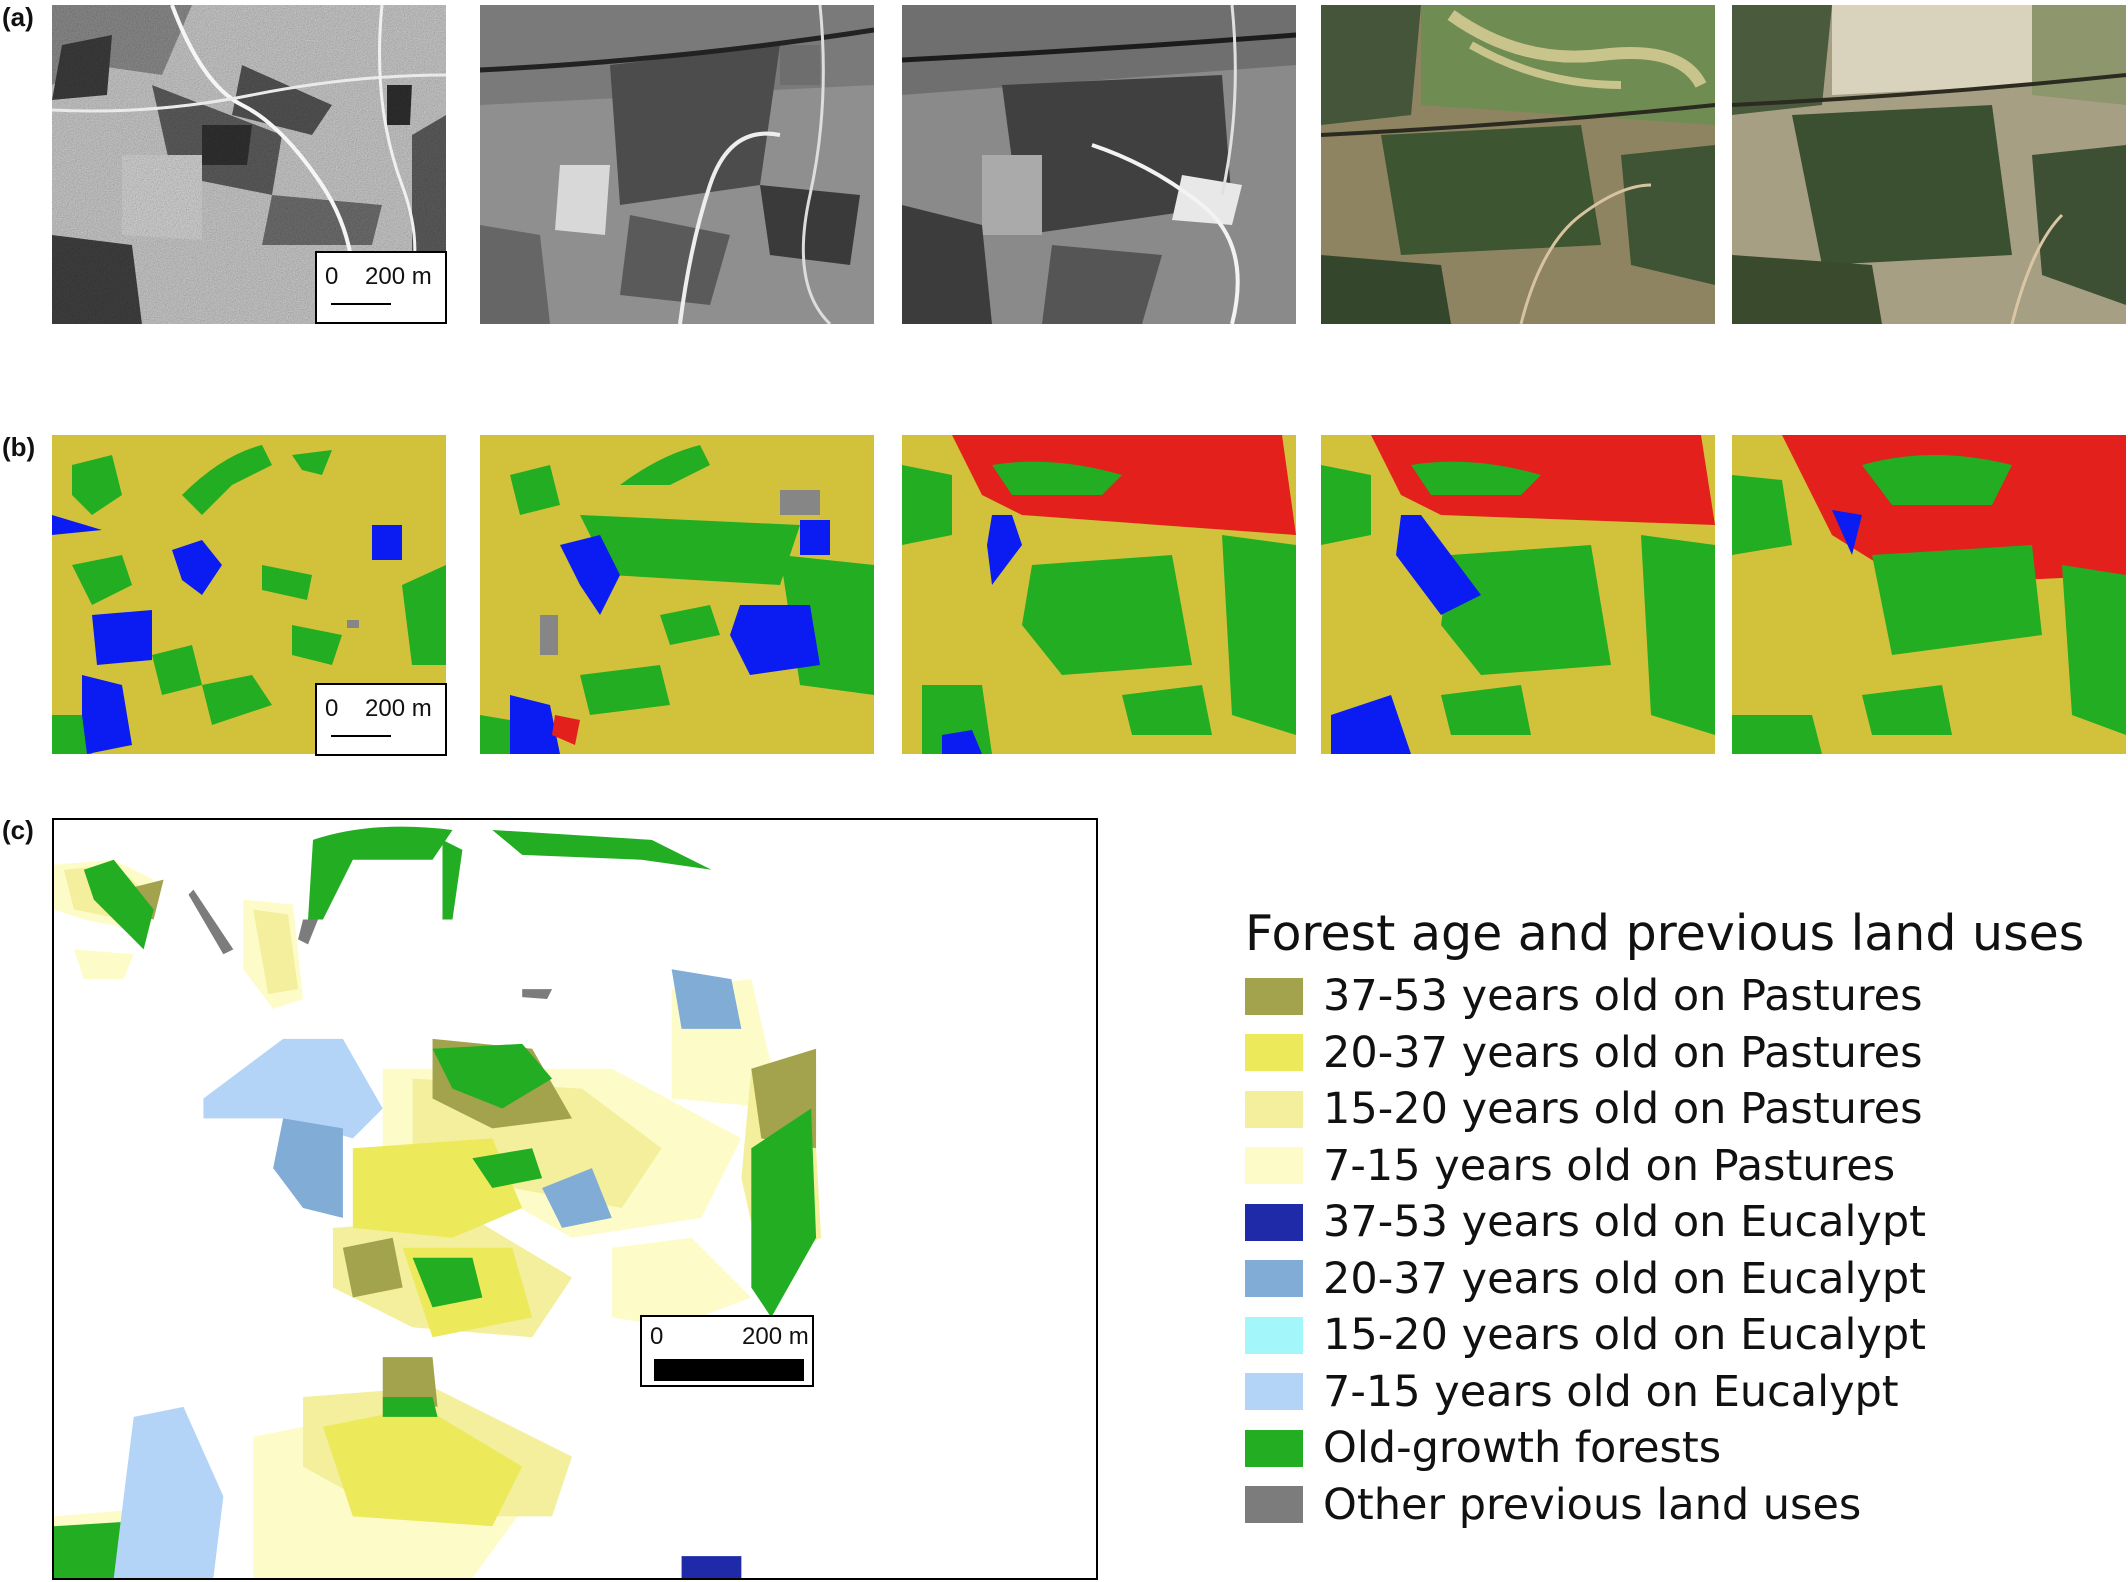  What do you see at coordinates (19, 447) in the screenshot?
I see `panel-label-b: (b)` at bounding box center [19, 447].